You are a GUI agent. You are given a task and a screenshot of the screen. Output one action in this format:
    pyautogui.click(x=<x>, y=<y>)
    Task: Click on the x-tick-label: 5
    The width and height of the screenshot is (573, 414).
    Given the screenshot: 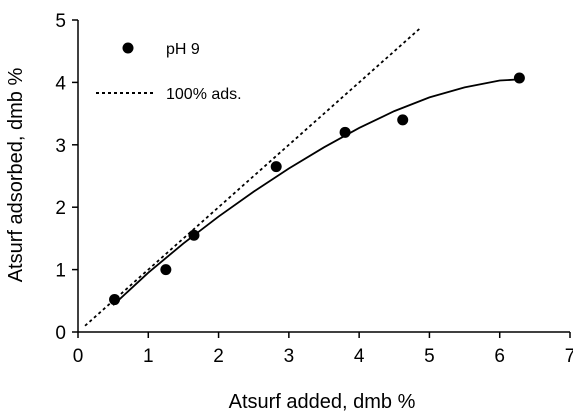 What is the action you would take?
    pyautogui.click(x=429, y=356)
    